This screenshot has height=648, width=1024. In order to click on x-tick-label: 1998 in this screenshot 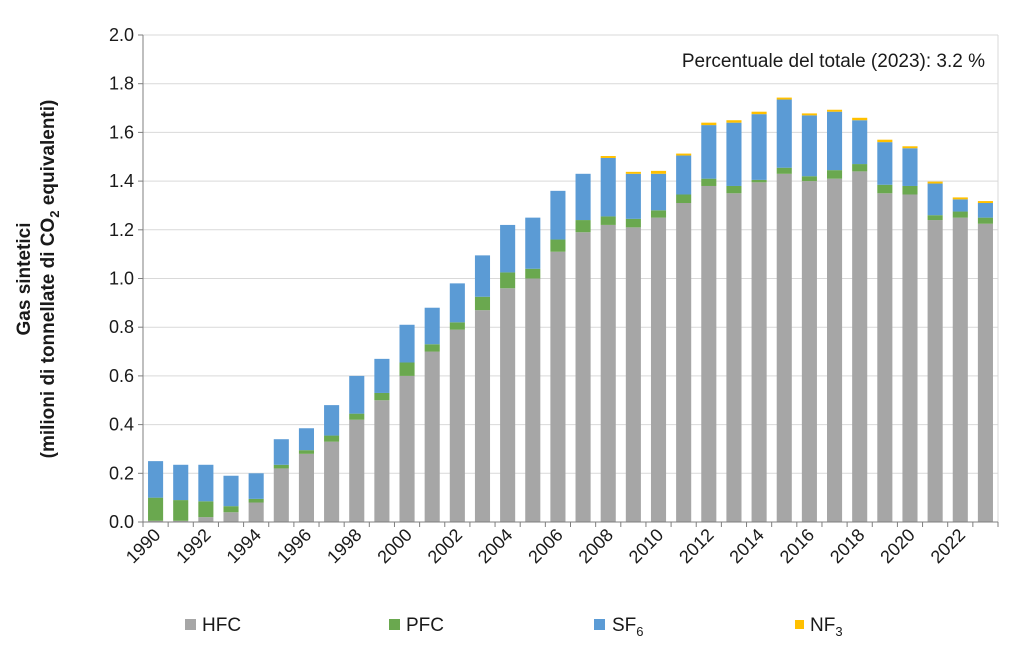, I will do `click(344, 546)`.